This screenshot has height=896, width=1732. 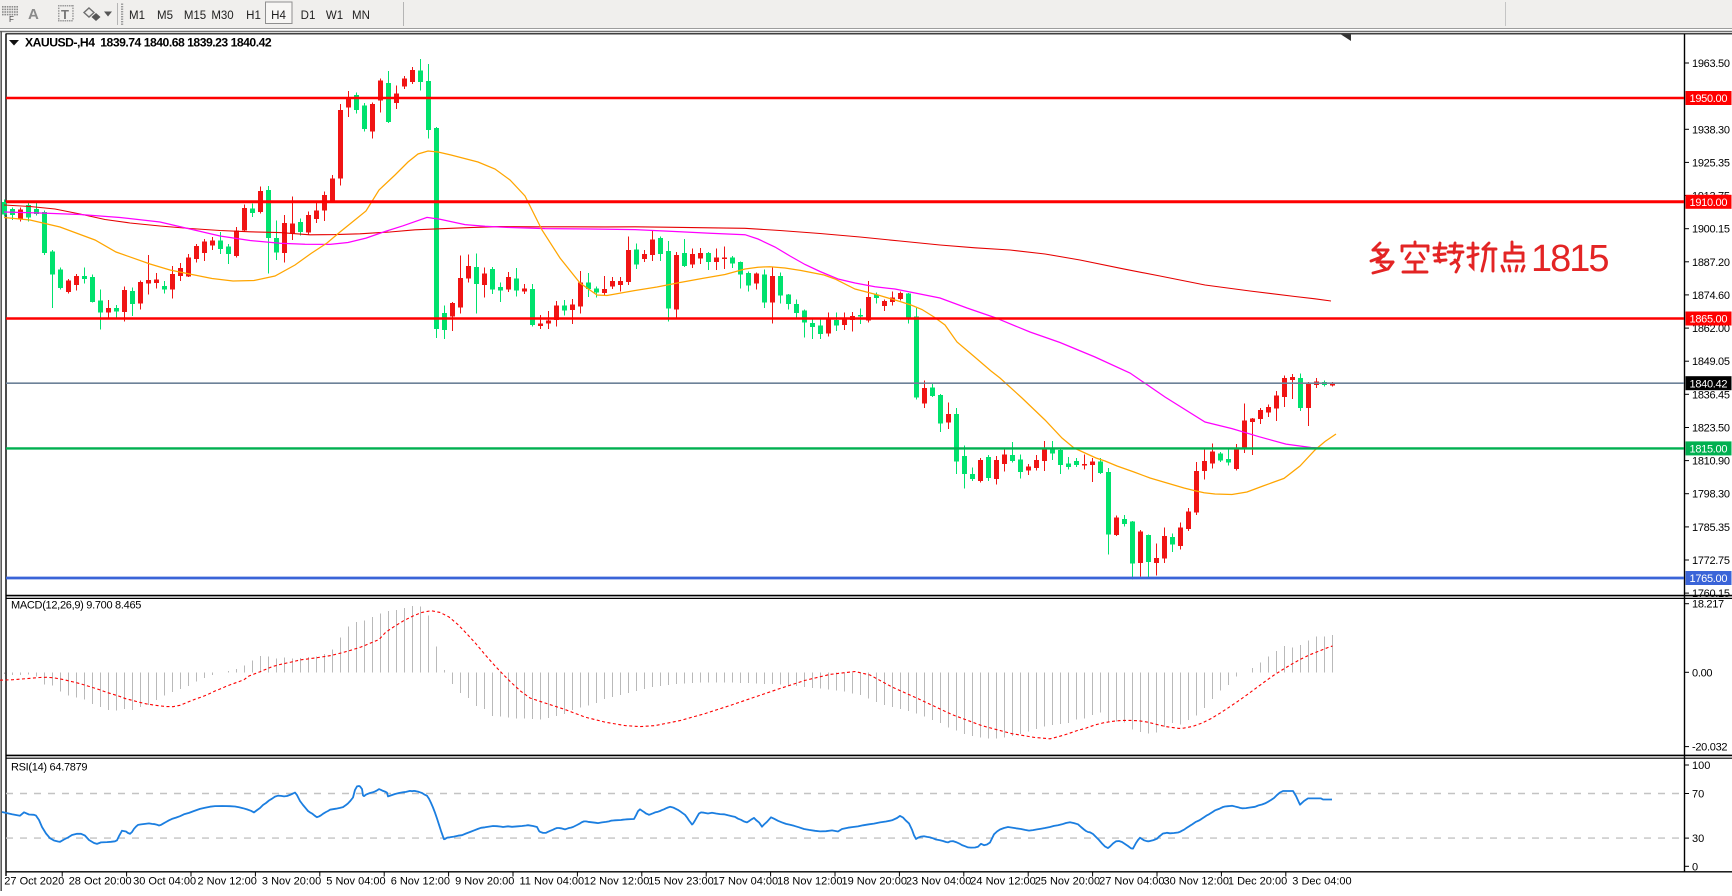 I want to click on svg-text: 30 Oct 04:00, so click(x=164, y=882).